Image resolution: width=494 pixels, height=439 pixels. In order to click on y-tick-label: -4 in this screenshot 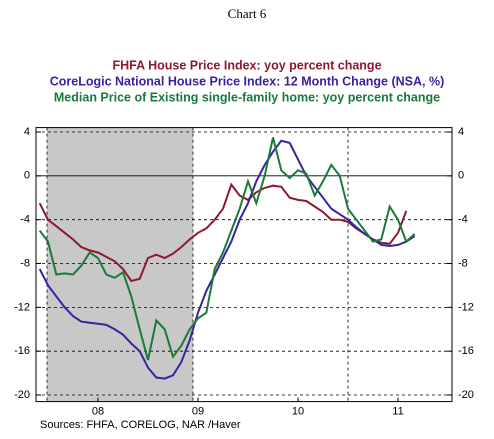, I will do `click(25, 220)`.